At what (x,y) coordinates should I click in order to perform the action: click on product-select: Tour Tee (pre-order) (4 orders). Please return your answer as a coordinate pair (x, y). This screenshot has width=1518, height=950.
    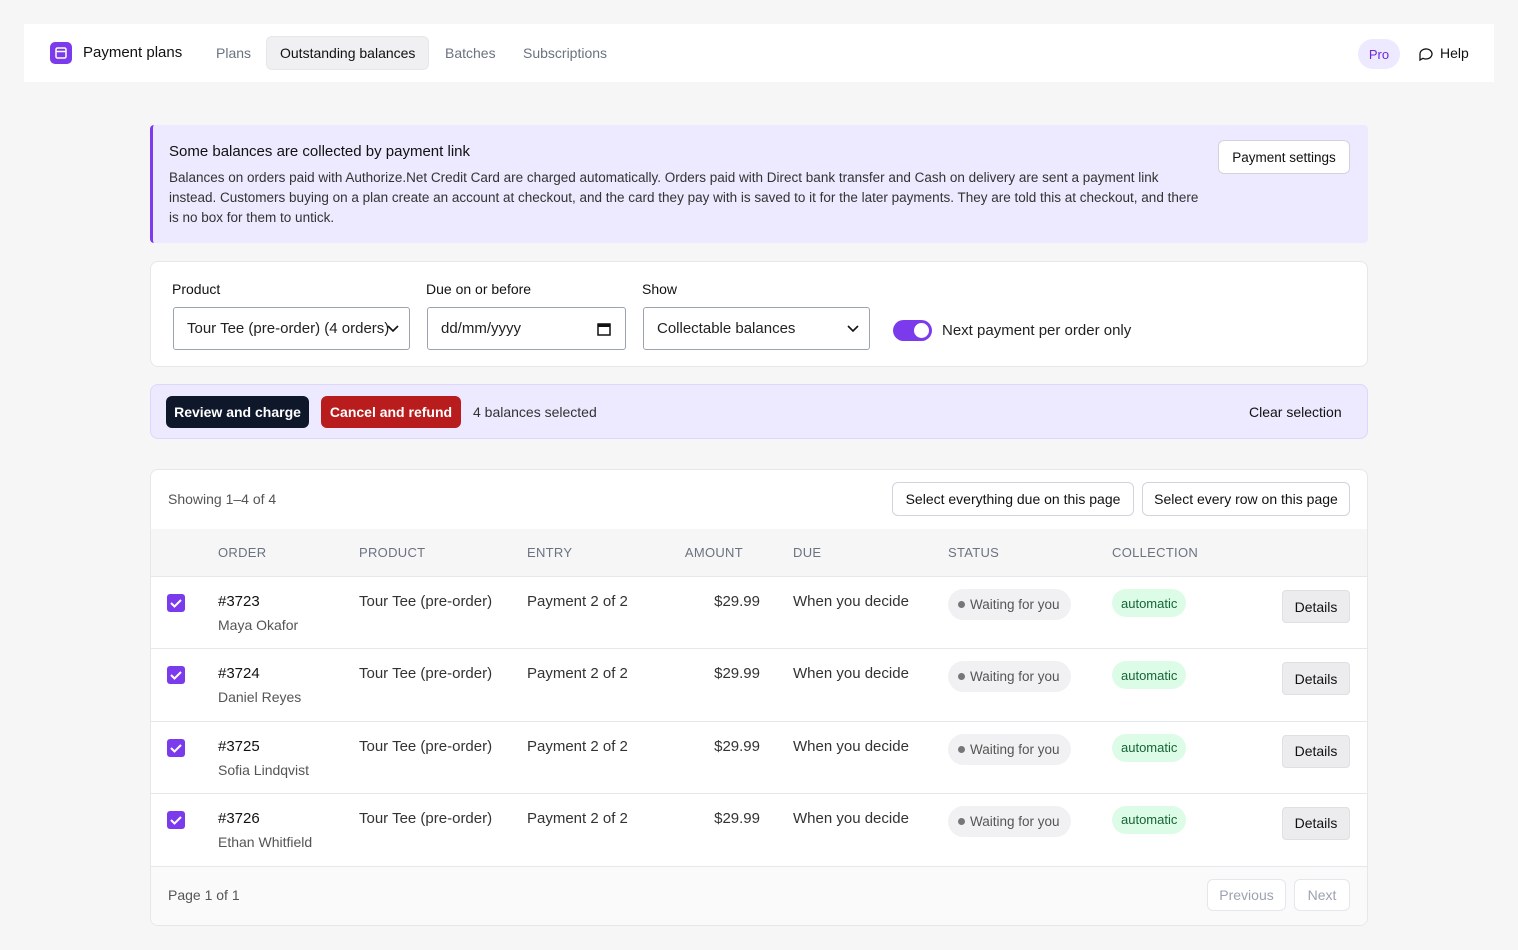
    Looking at the image, I should click on (291, 328).